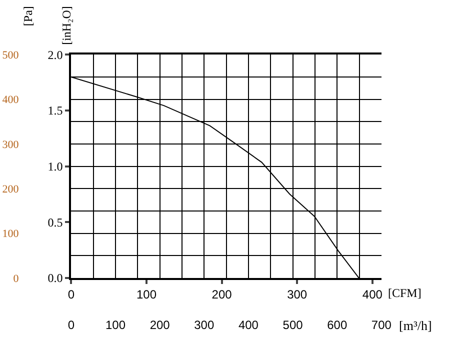 This screenshot has width=457, height=343. What do you see at coordinates (11, 56) in the screenshot?
I see `y-tick-label: 500` at bounding box center [11, 56].